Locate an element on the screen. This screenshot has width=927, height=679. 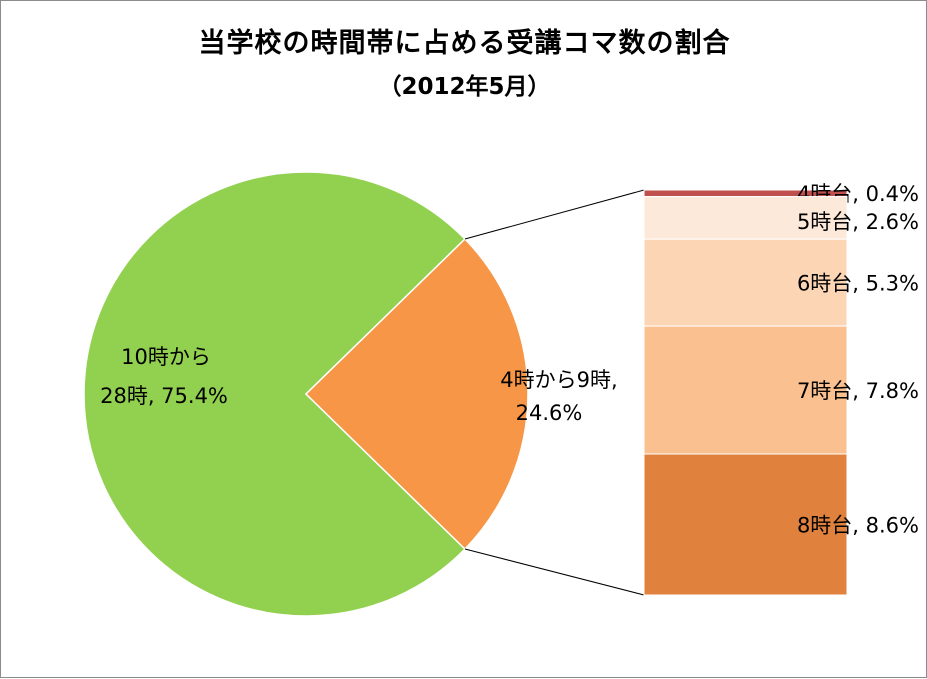
chart-subtitle: （2012年5月） is located at coordinates (464, 87).